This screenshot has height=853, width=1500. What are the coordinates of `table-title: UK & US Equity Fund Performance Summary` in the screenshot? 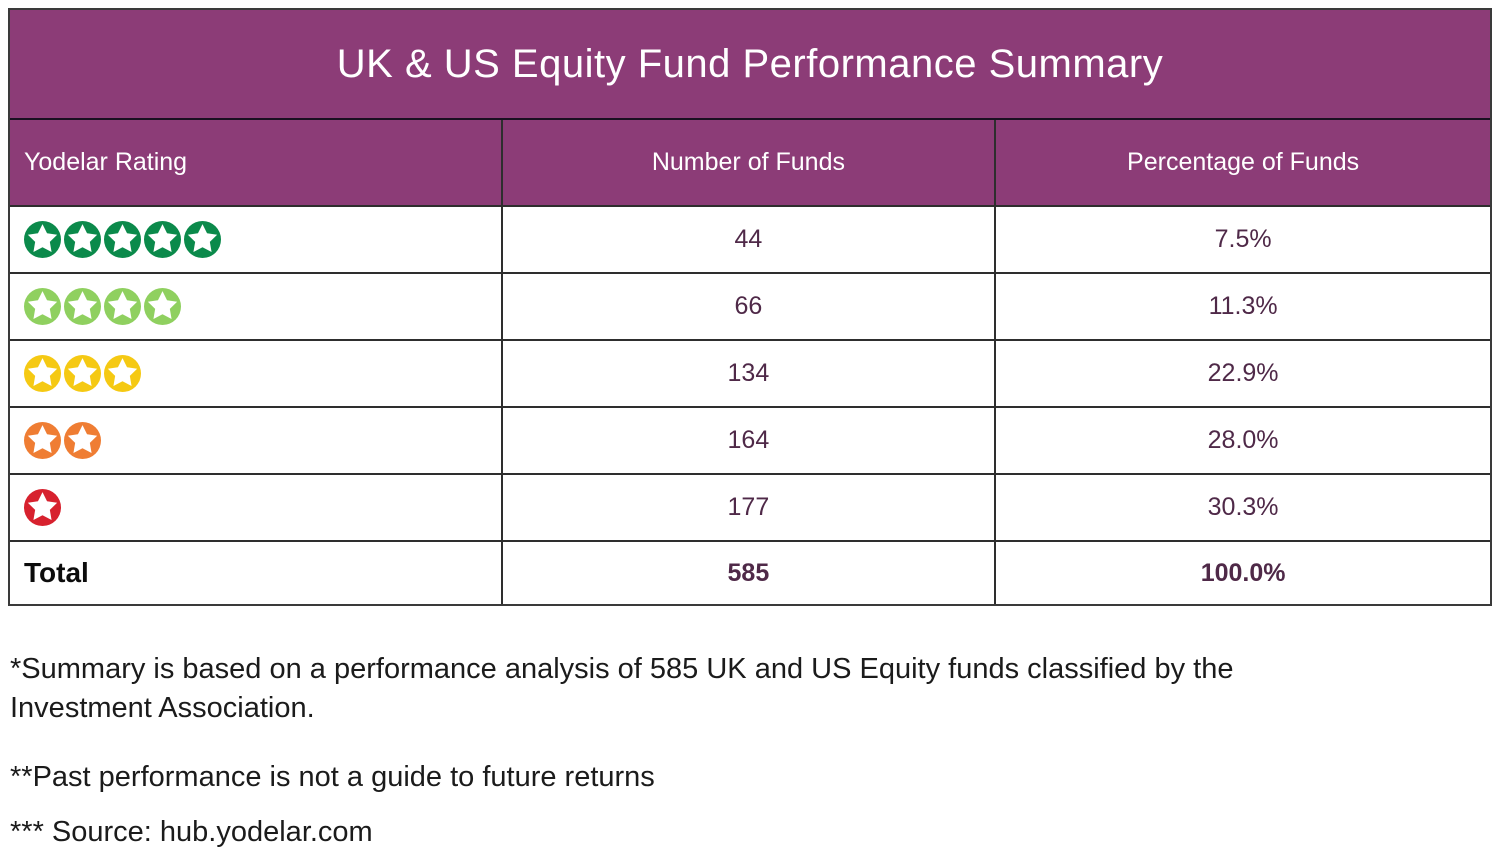 It's located at (750, 63).